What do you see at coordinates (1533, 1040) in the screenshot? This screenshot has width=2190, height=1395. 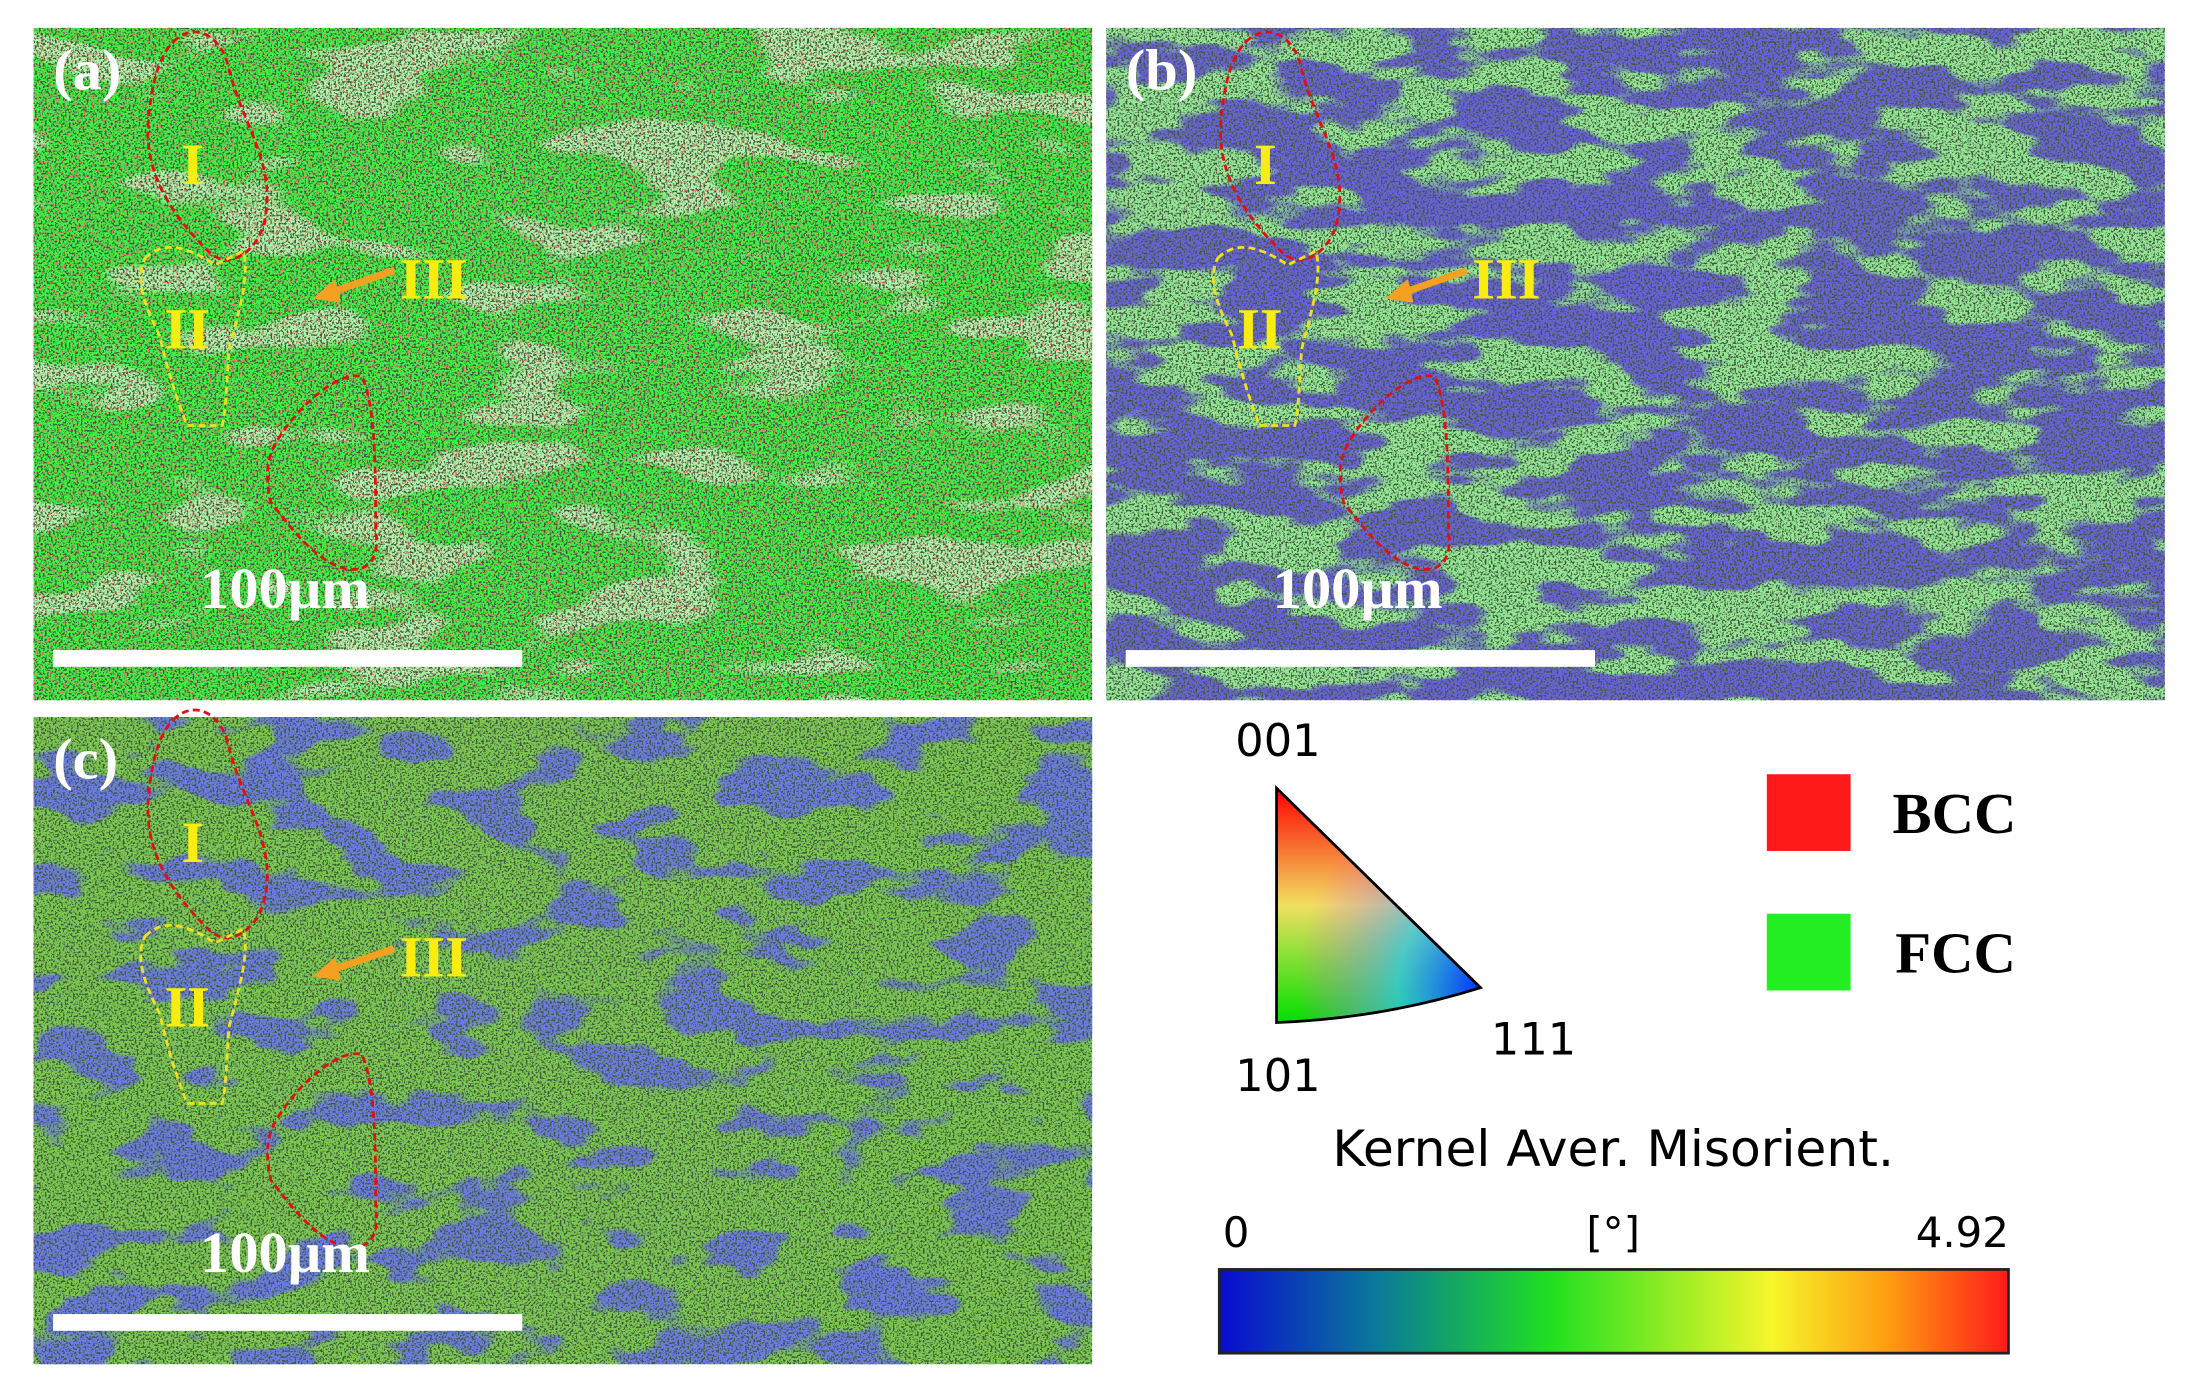 I see `ipf-corner: 111` at bounding box center [1533, 1040].